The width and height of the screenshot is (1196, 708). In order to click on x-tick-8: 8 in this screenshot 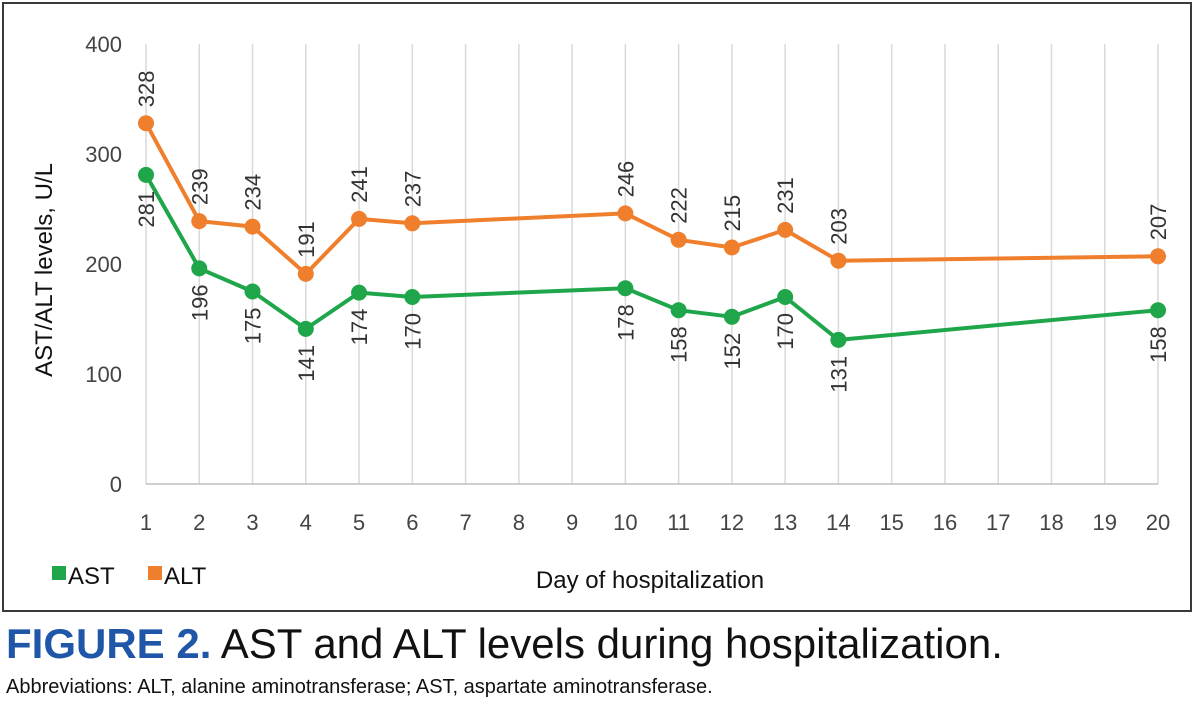, I will do `click(519, 522)`.